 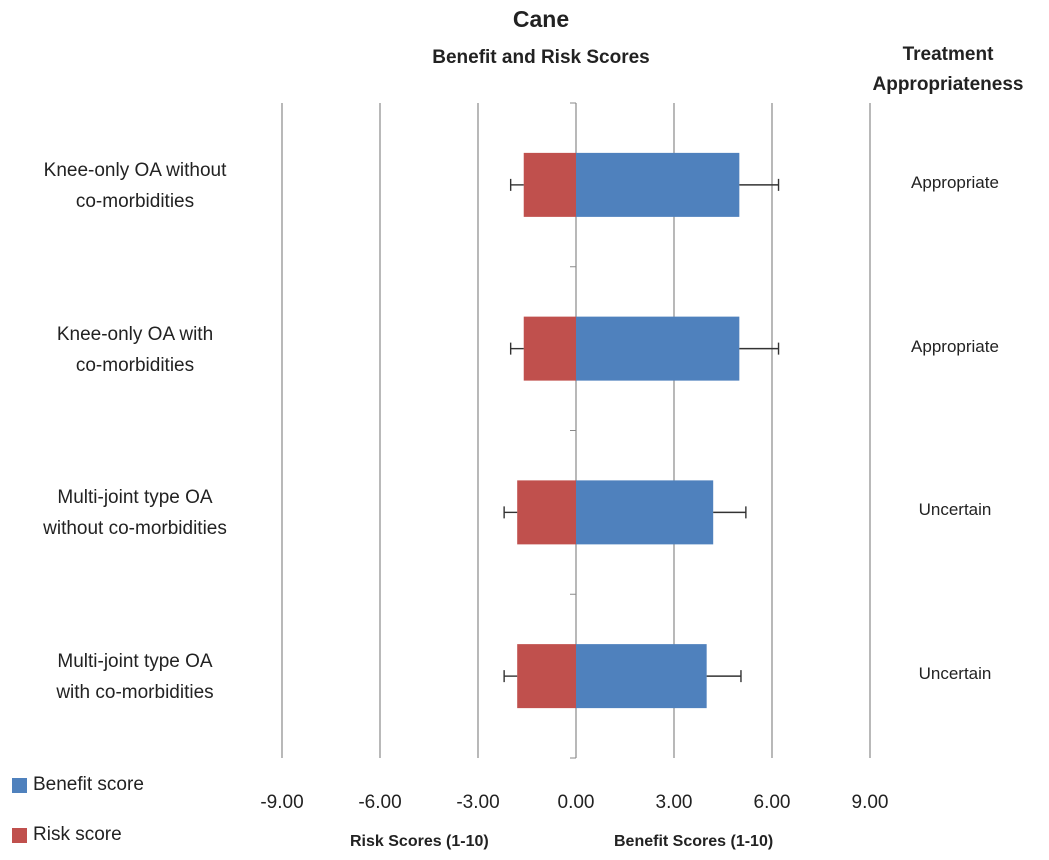 What do you see at coordinates (870, 802) in the screenshot?
I see `x-tick-label: 9.00` at bounding box center [870, 802].